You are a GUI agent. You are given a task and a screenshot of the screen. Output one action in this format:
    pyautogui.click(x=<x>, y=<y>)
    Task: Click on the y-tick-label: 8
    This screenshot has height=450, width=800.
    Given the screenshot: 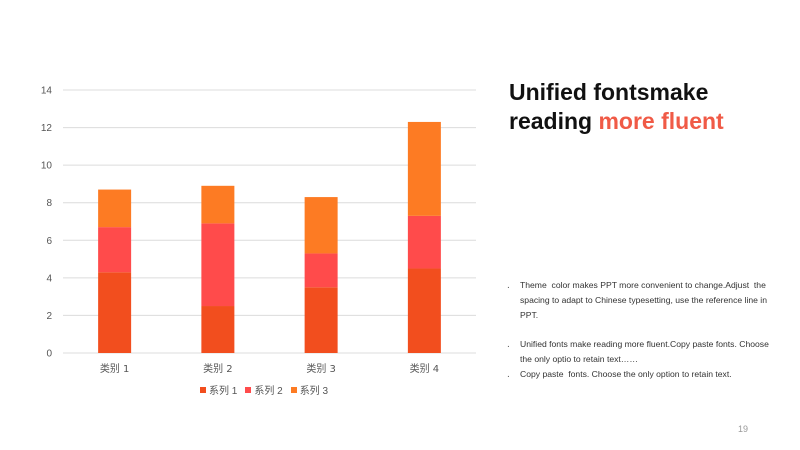 What is the action you would take?
    pyautogui.click(x=49, y=203)
    